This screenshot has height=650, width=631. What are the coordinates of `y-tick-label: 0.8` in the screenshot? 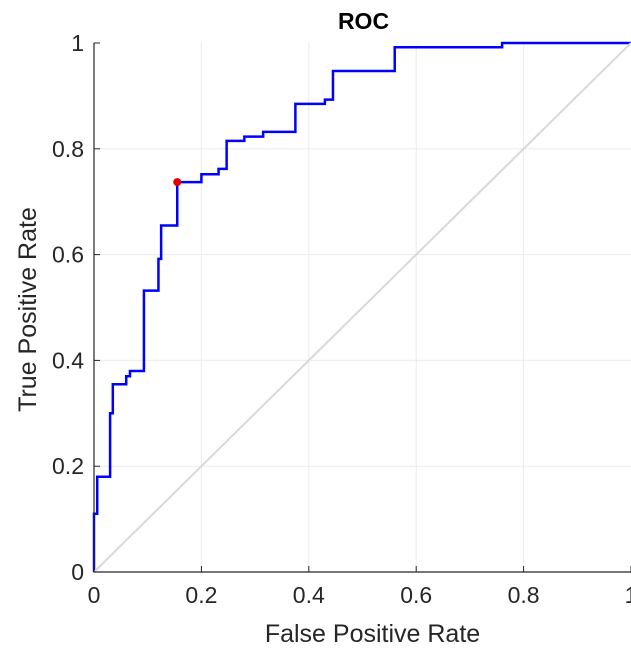 It's located at (68, 149).